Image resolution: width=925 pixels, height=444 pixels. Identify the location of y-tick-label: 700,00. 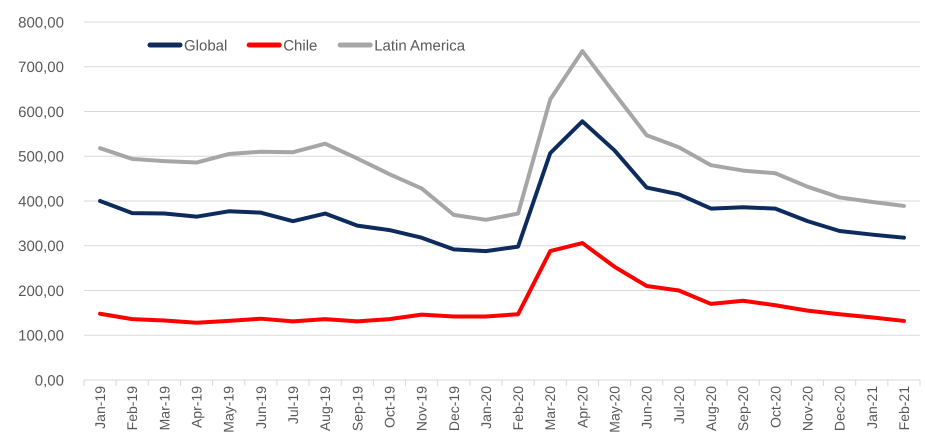
(41, 67).